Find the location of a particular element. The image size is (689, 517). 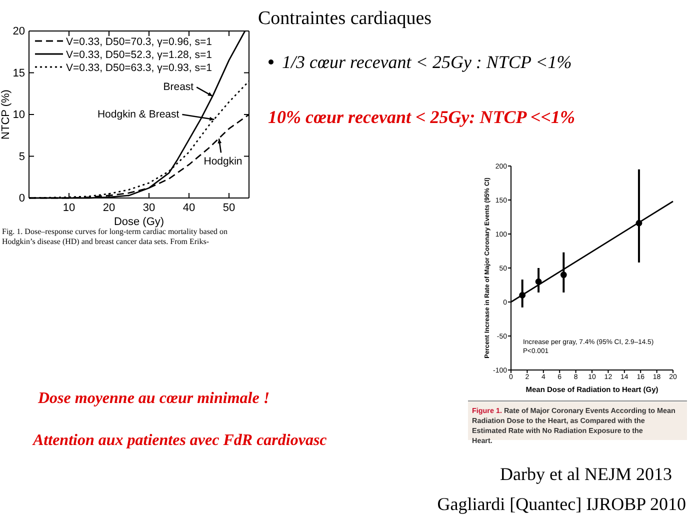

x-tick-label: 30 is located at coordinates (149, 208).